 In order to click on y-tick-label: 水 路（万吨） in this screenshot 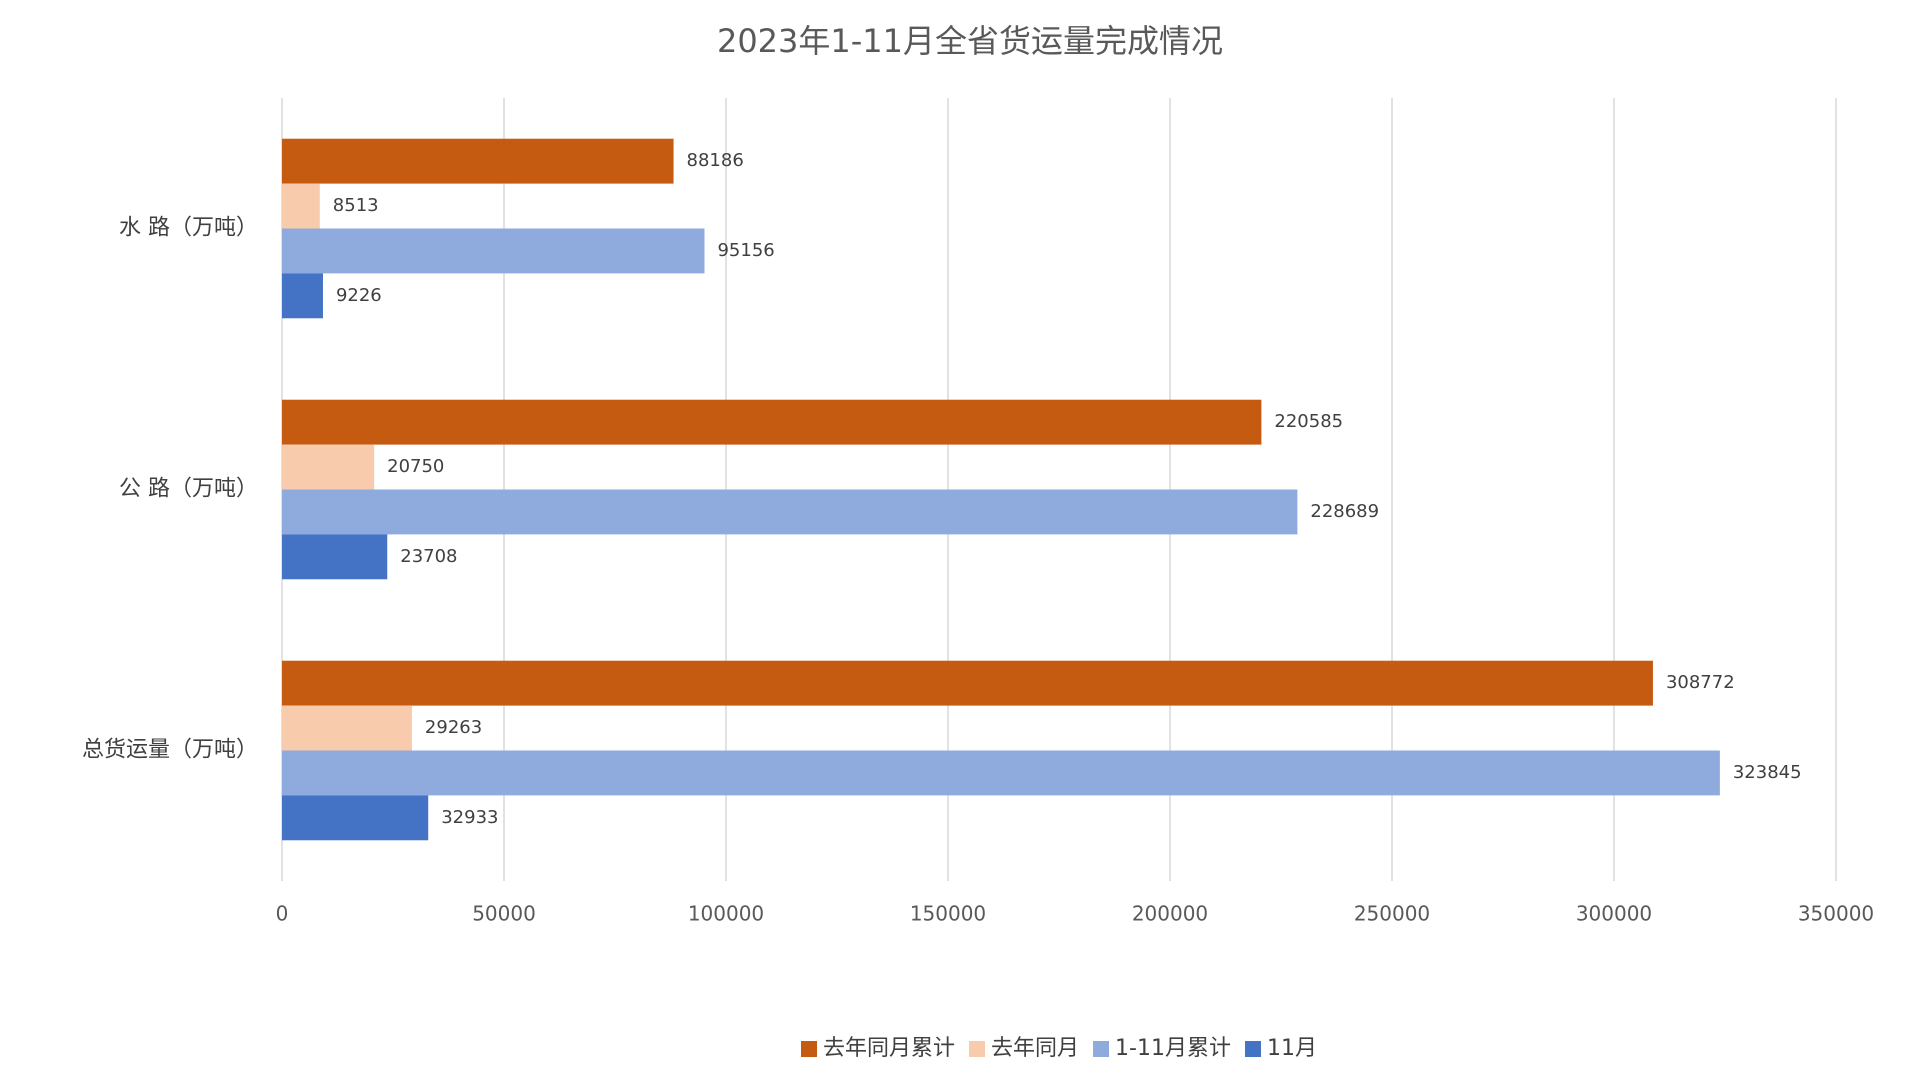, I will do `click(188, 228)`.